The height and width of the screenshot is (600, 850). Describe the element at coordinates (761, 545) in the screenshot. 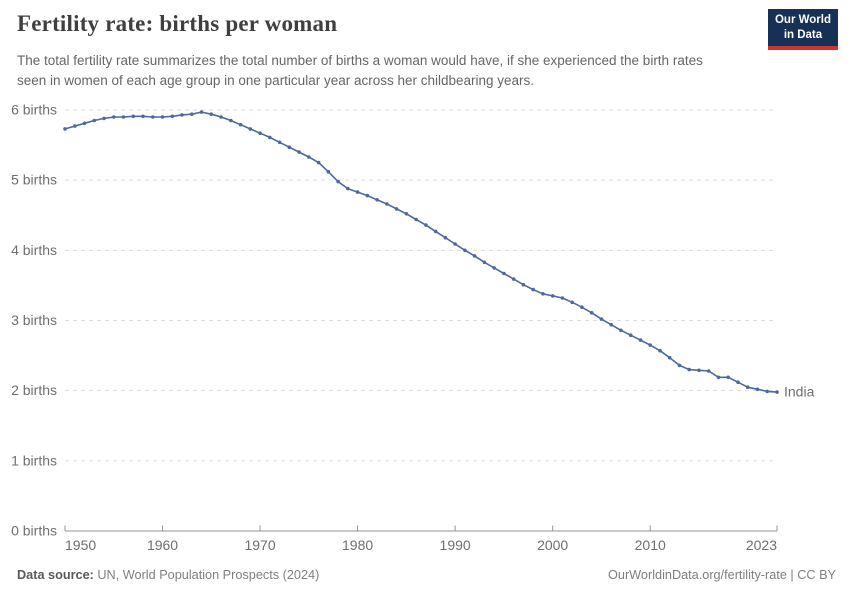

I see `x-tick-label: 2023` at that location.